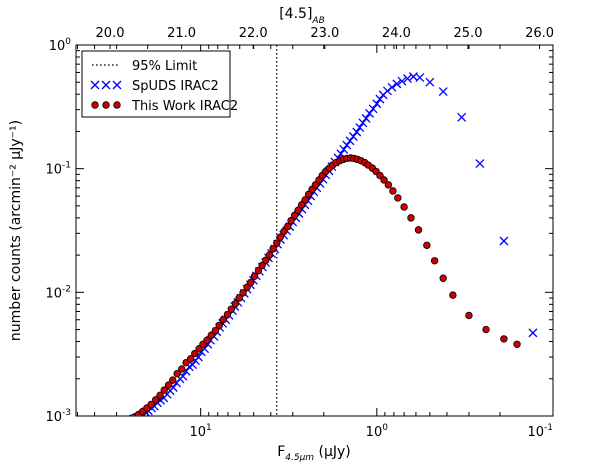 The height and width of the screenshot is (467, 598). I want to click on x-tick-label: 10¹, so click(201, 431).